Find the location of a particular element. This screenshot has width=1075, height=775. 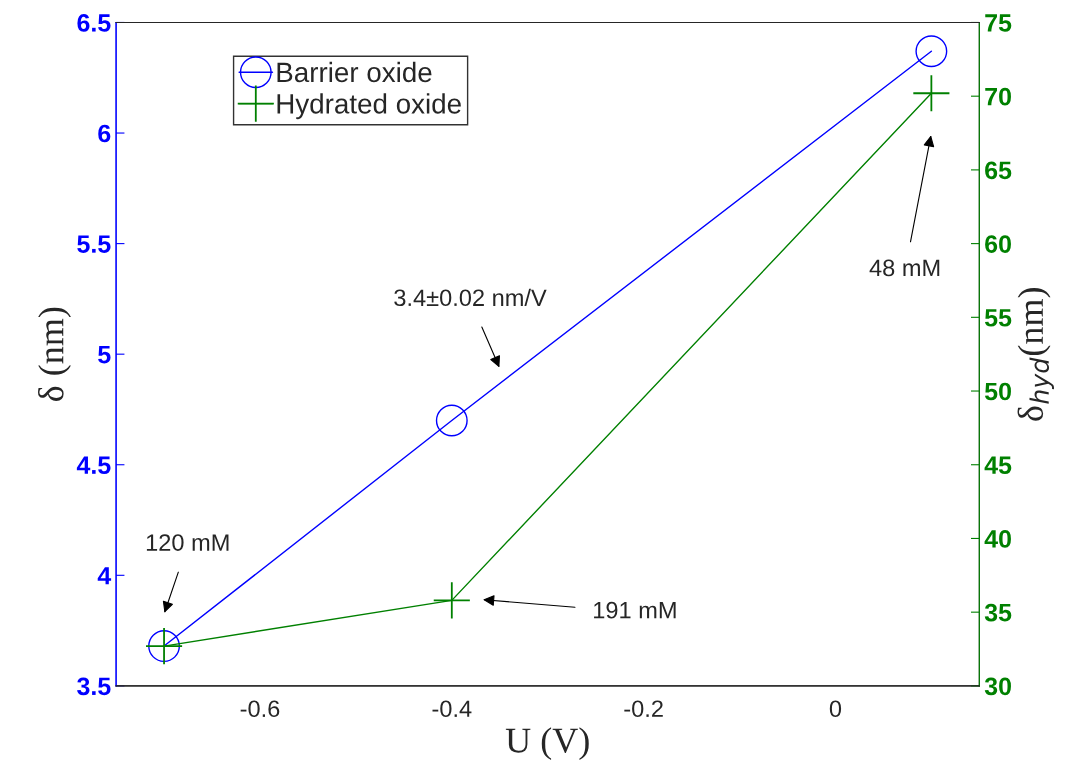

legend-label: Barrier oxide is located at coordinates (354, 72).